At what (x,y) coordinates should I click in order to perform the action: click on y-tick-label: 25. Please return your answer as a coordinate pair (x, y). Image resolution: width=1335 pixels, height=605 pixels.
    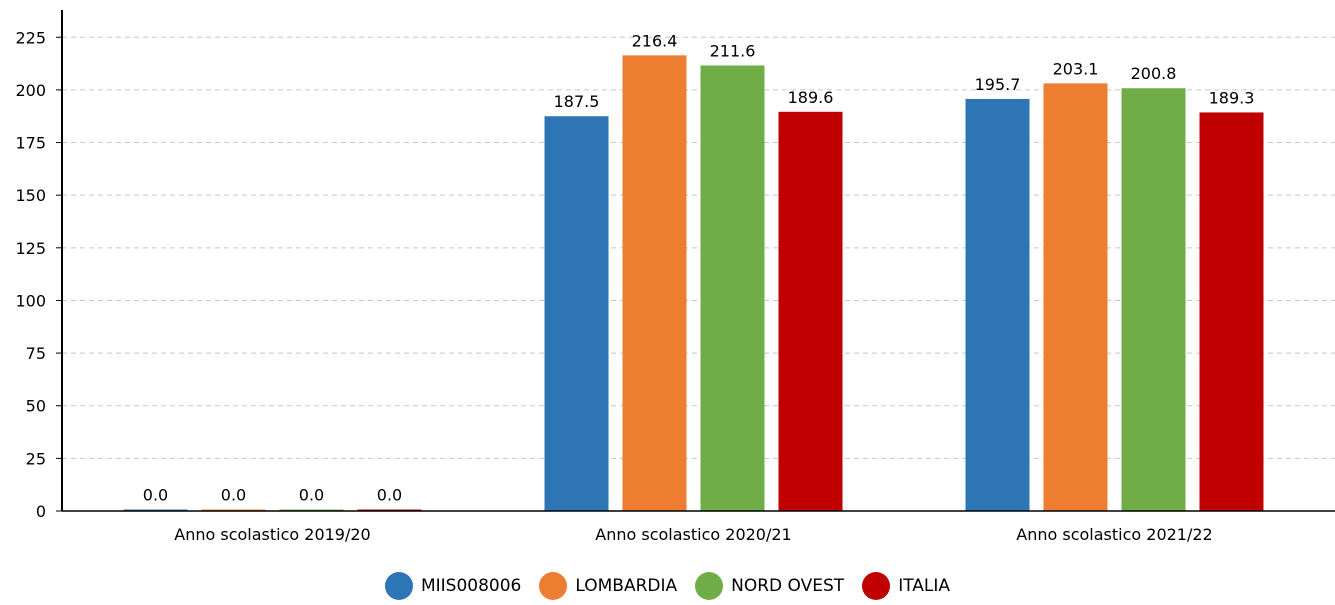
    Looking at the image, I should click on (36, 458).